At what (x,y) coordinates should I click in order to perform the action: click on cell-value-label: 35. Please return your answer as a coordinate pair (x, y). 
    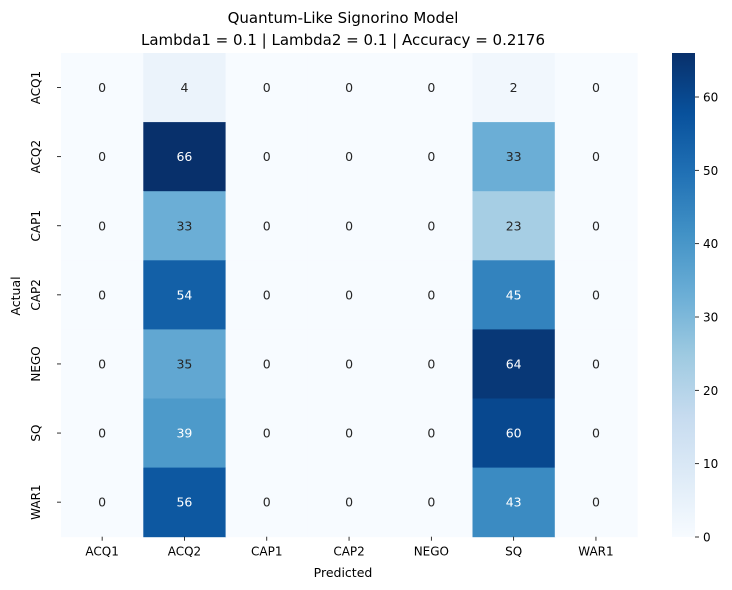
    Looking at the image, I should click on (184, 363).